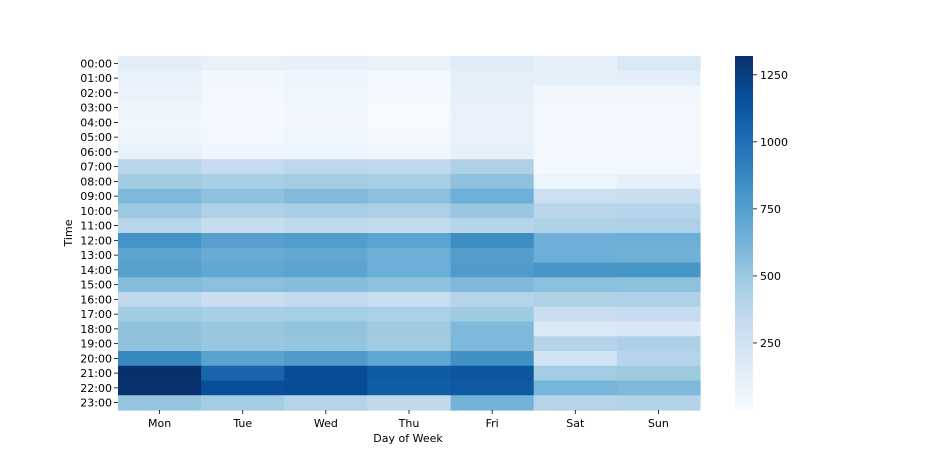 This screenshot has height=470, width=939. I want to click on colorbar-ticks: 250 500 750 1000 1250, so click(770, 209).